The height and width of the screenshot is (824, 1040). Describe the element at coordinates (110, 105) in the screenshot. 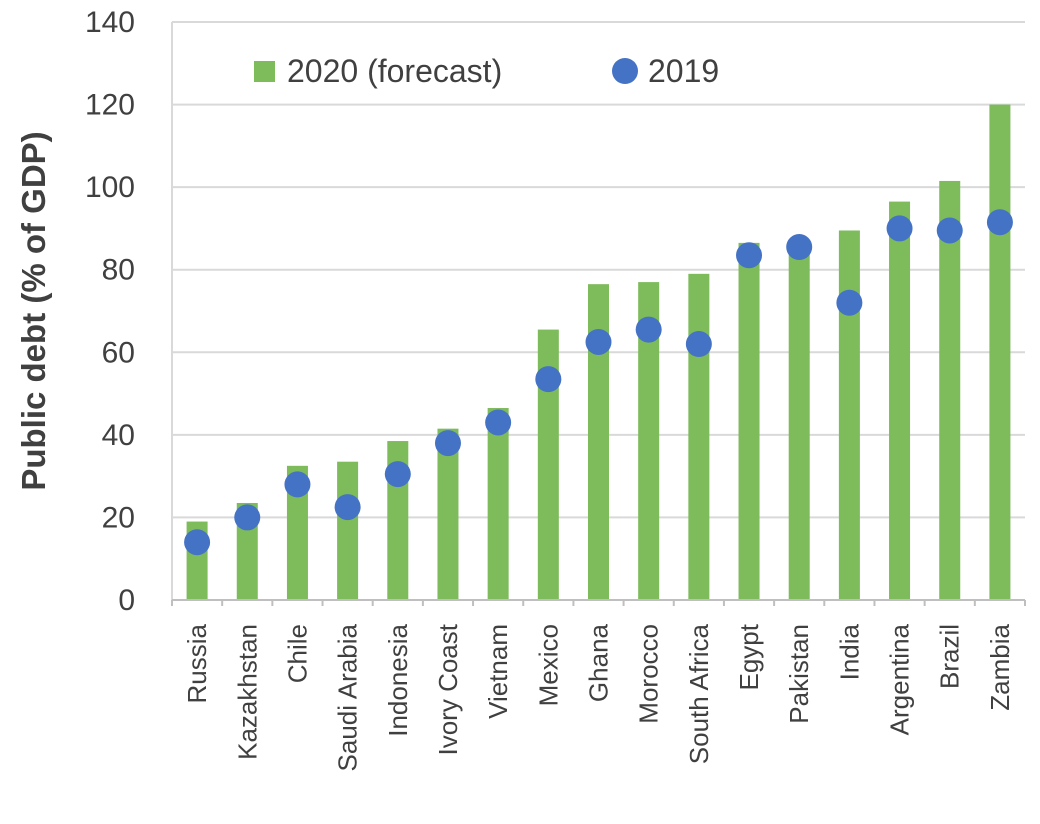

I see `y-tick-label: 120` at that location.